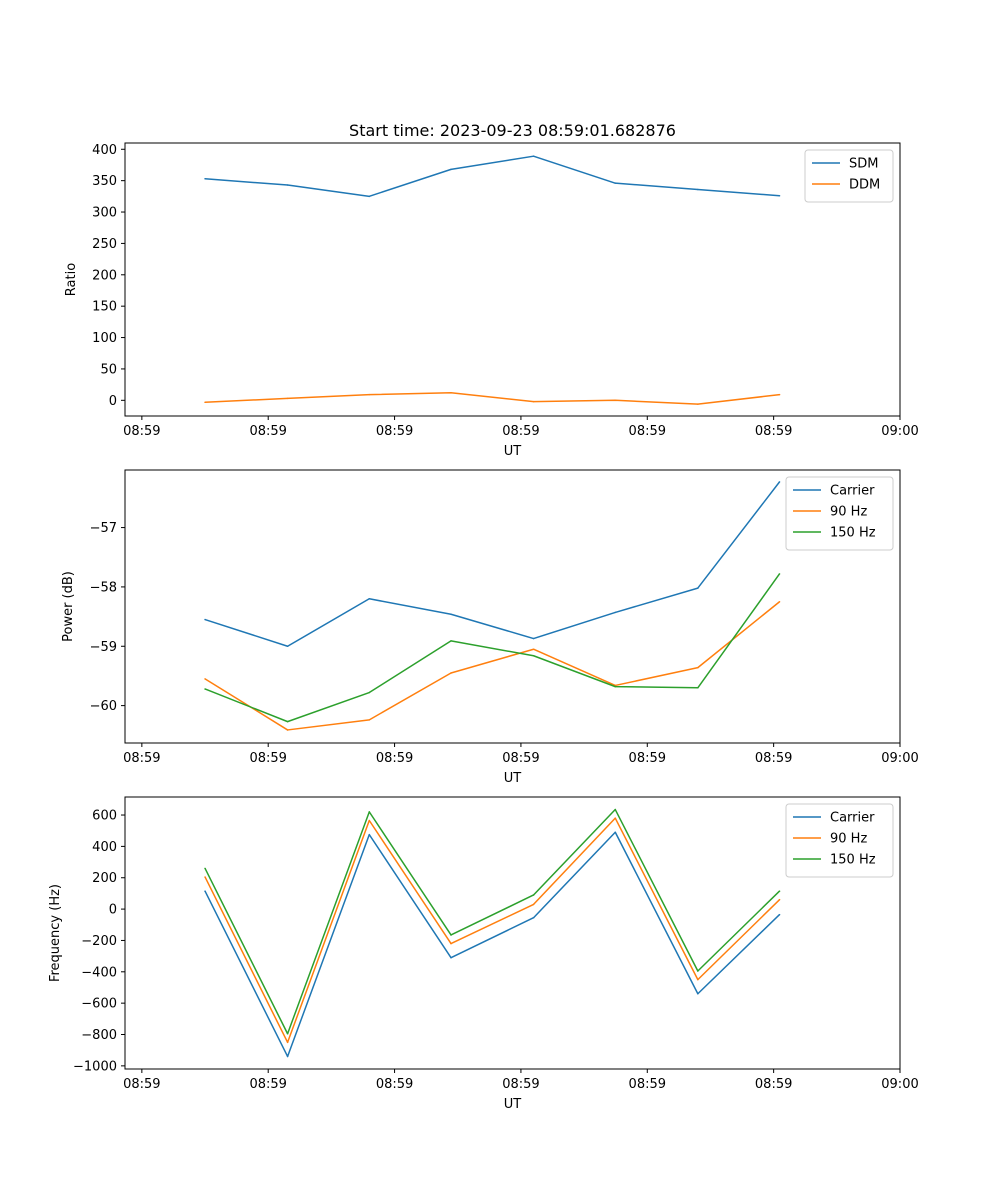 The image size is (1000, 1204). What do you see at coordinates (864, 185) in the screenshot?
I see `legend-label: DDM` at bounding box center [864, 185].